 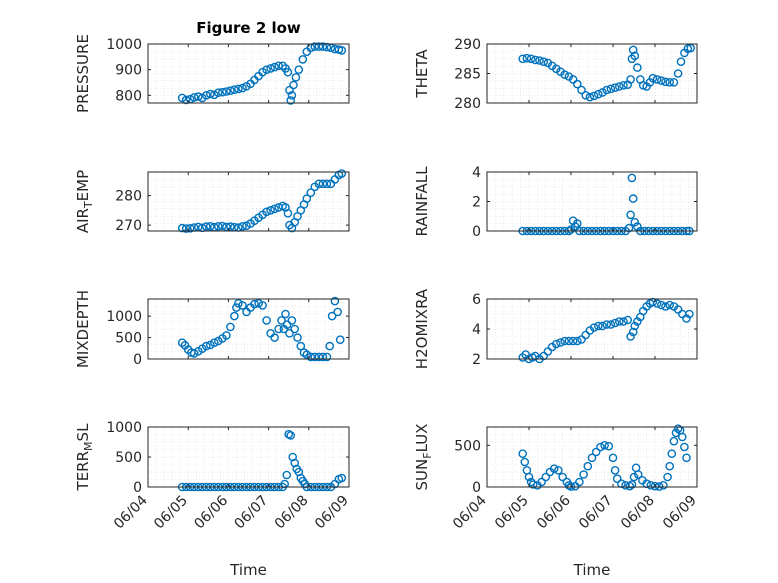 What do you see at coordinates (555, 74) in the screenshot?
I see `subplot-2: 280 285 290 THETA` at bounding box center [555, 74].